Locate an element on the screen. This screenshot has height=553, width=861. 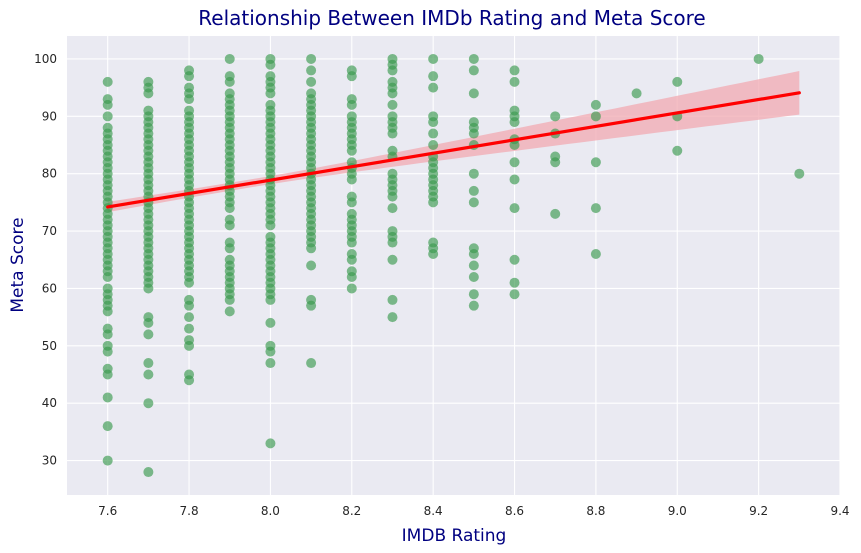
y-tick-label: 70 is located at coordinates (49, 231).